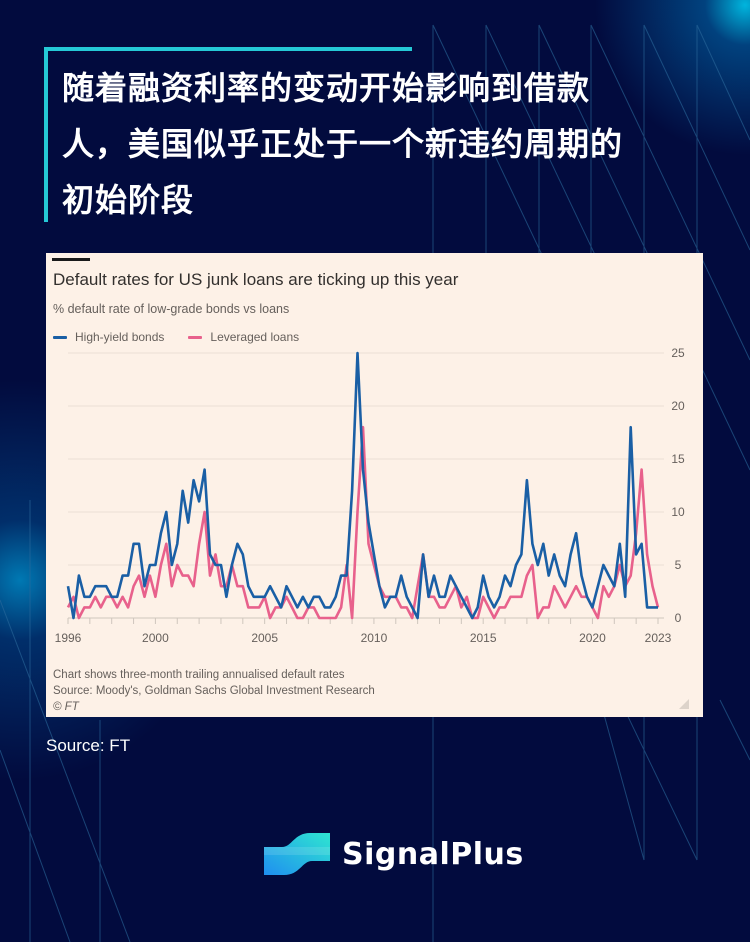  Describe the element at coordinates (68, 638) in the screenshot. I see `x-tick-label: 1996` at that location.